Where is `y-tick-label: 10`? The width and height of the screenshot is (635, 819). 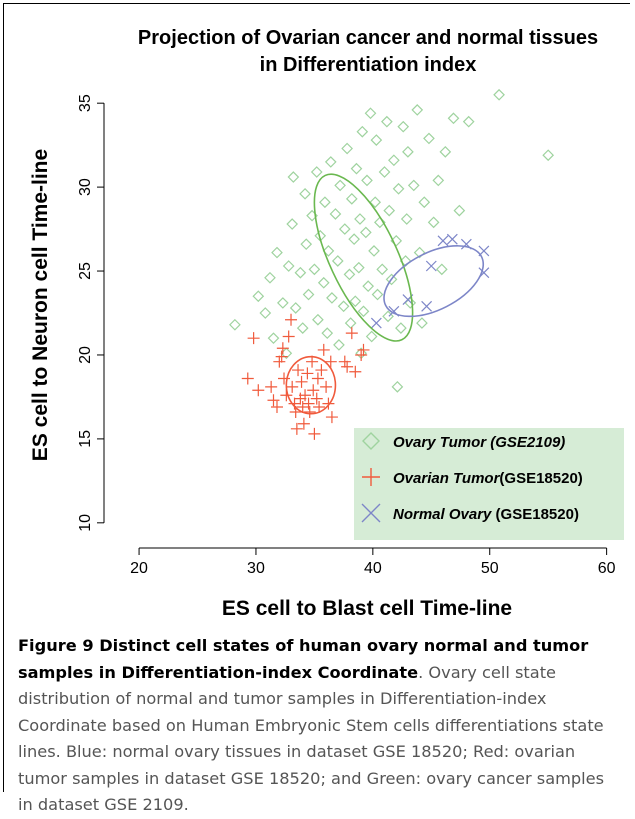
y-tick-label: 10 is located at coordinates (85, 523).